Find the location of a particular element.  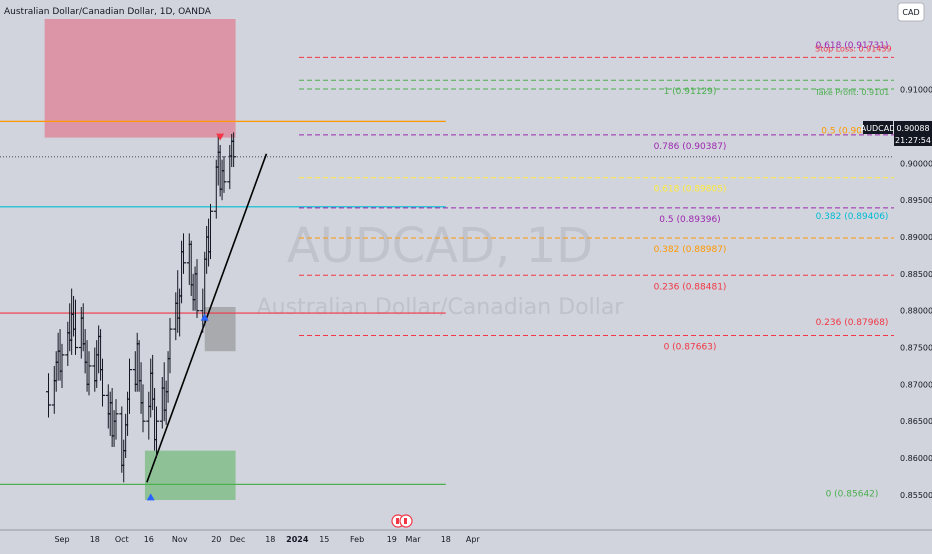

x-tick-label: Oct is located at coordinates (122, 539).